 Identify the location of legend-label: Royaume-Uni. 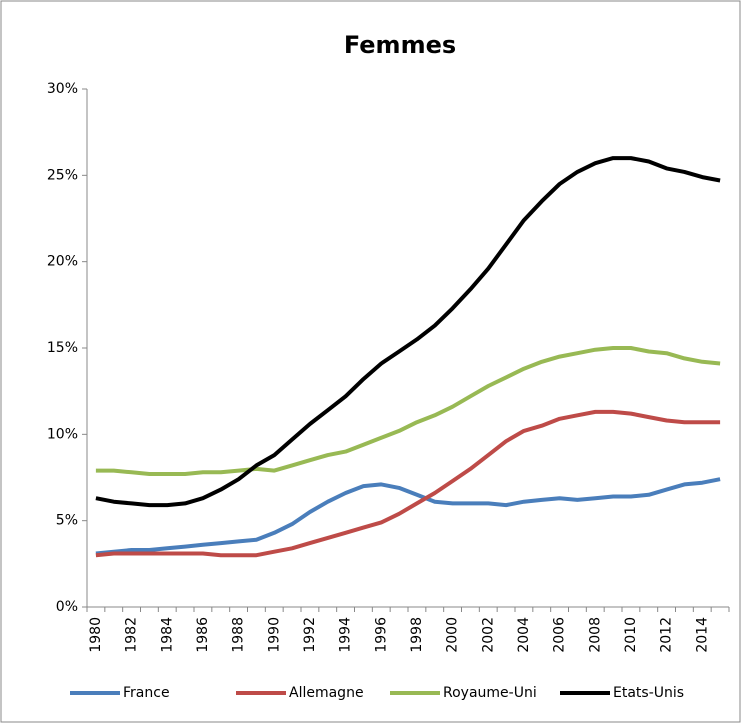
(490, 693).